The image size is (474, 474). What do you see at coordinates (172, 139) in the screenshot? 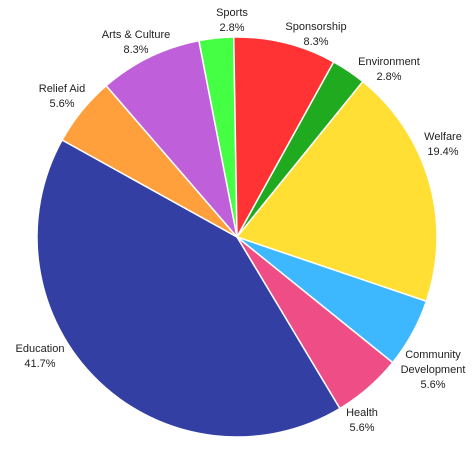
I see `slice-arts-culture` at bounding box center [172, 139].